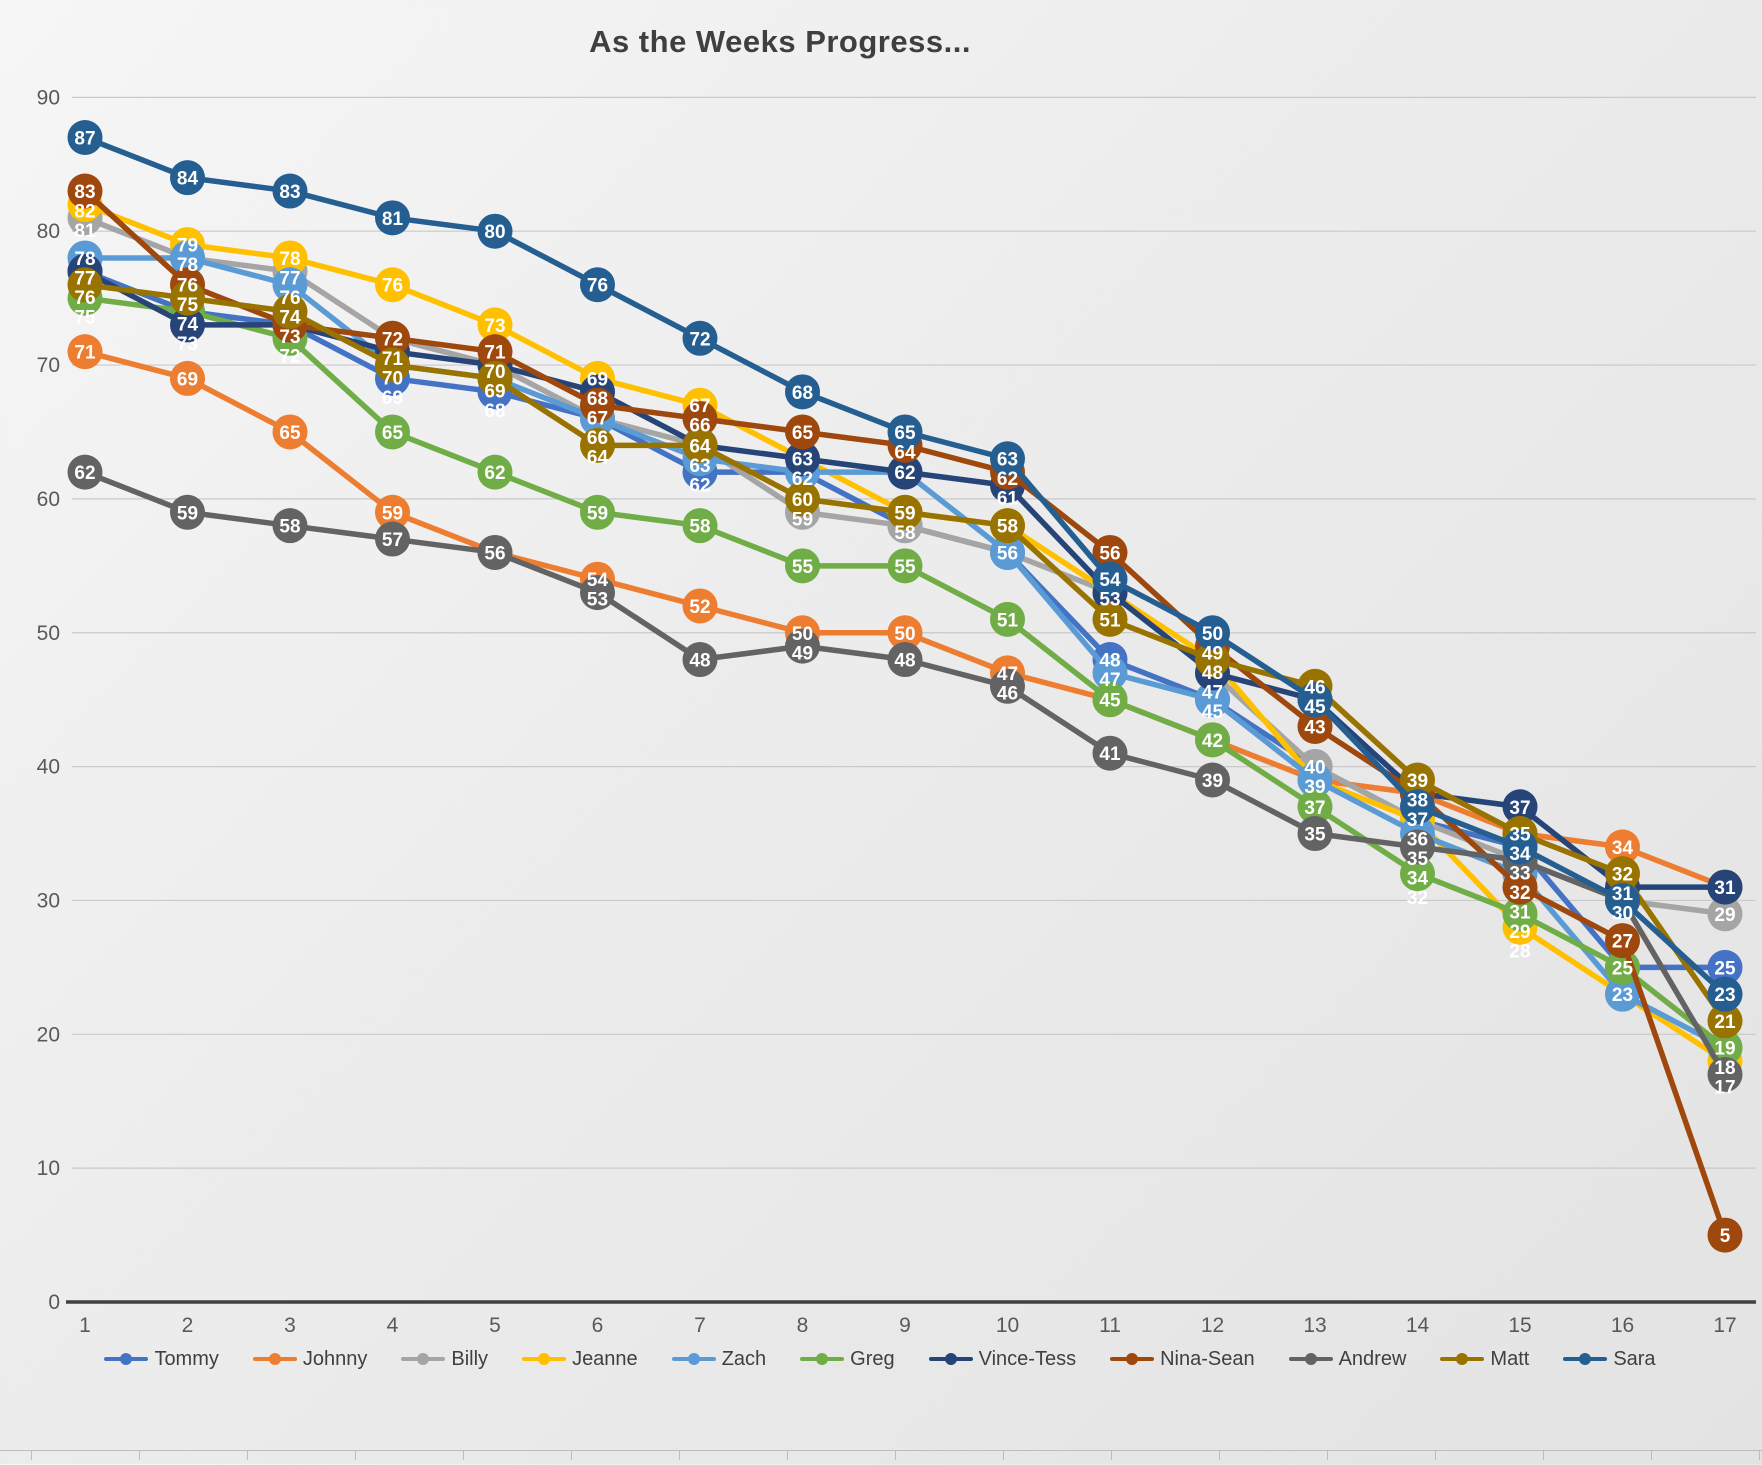 The image size is (1762, 1465). I want to click on legend-item-zach: Zach, so click(718, 1359).